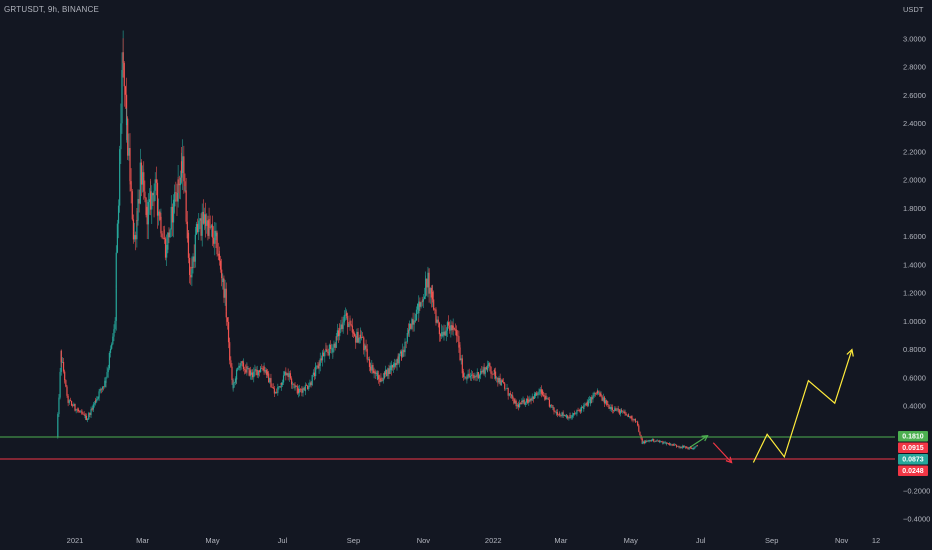 This screenshot has width=932, height=550. I want to click on x-tick-label: 2021, so click(75, 540).